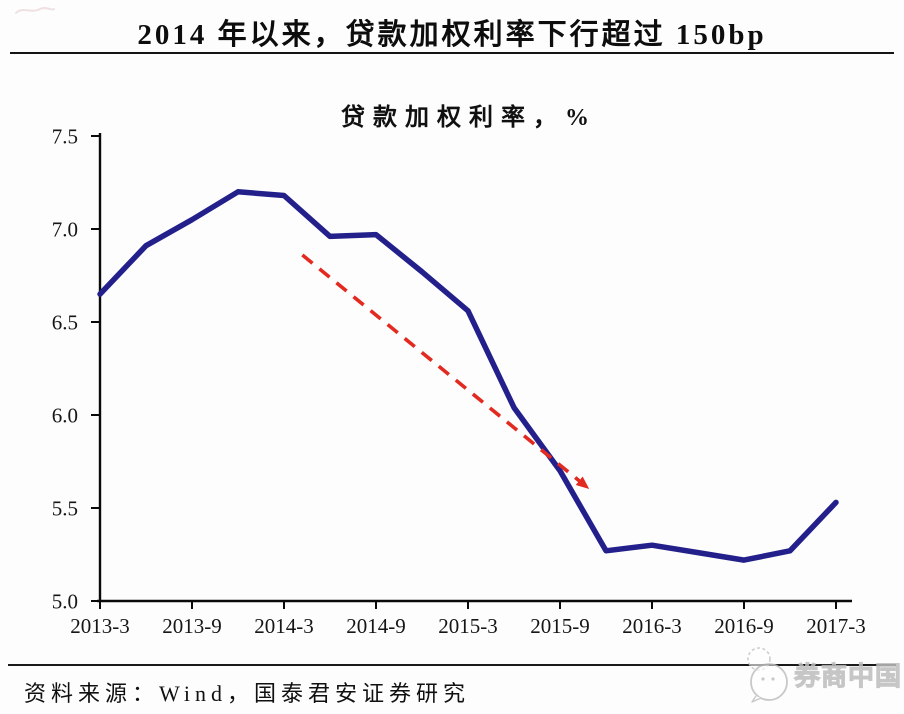 The height and width of the screenshot is (714, 904). Describe the element at coordinates (65, 230) in the screenshot. I see `y-tick-label: 7.0` at that location.